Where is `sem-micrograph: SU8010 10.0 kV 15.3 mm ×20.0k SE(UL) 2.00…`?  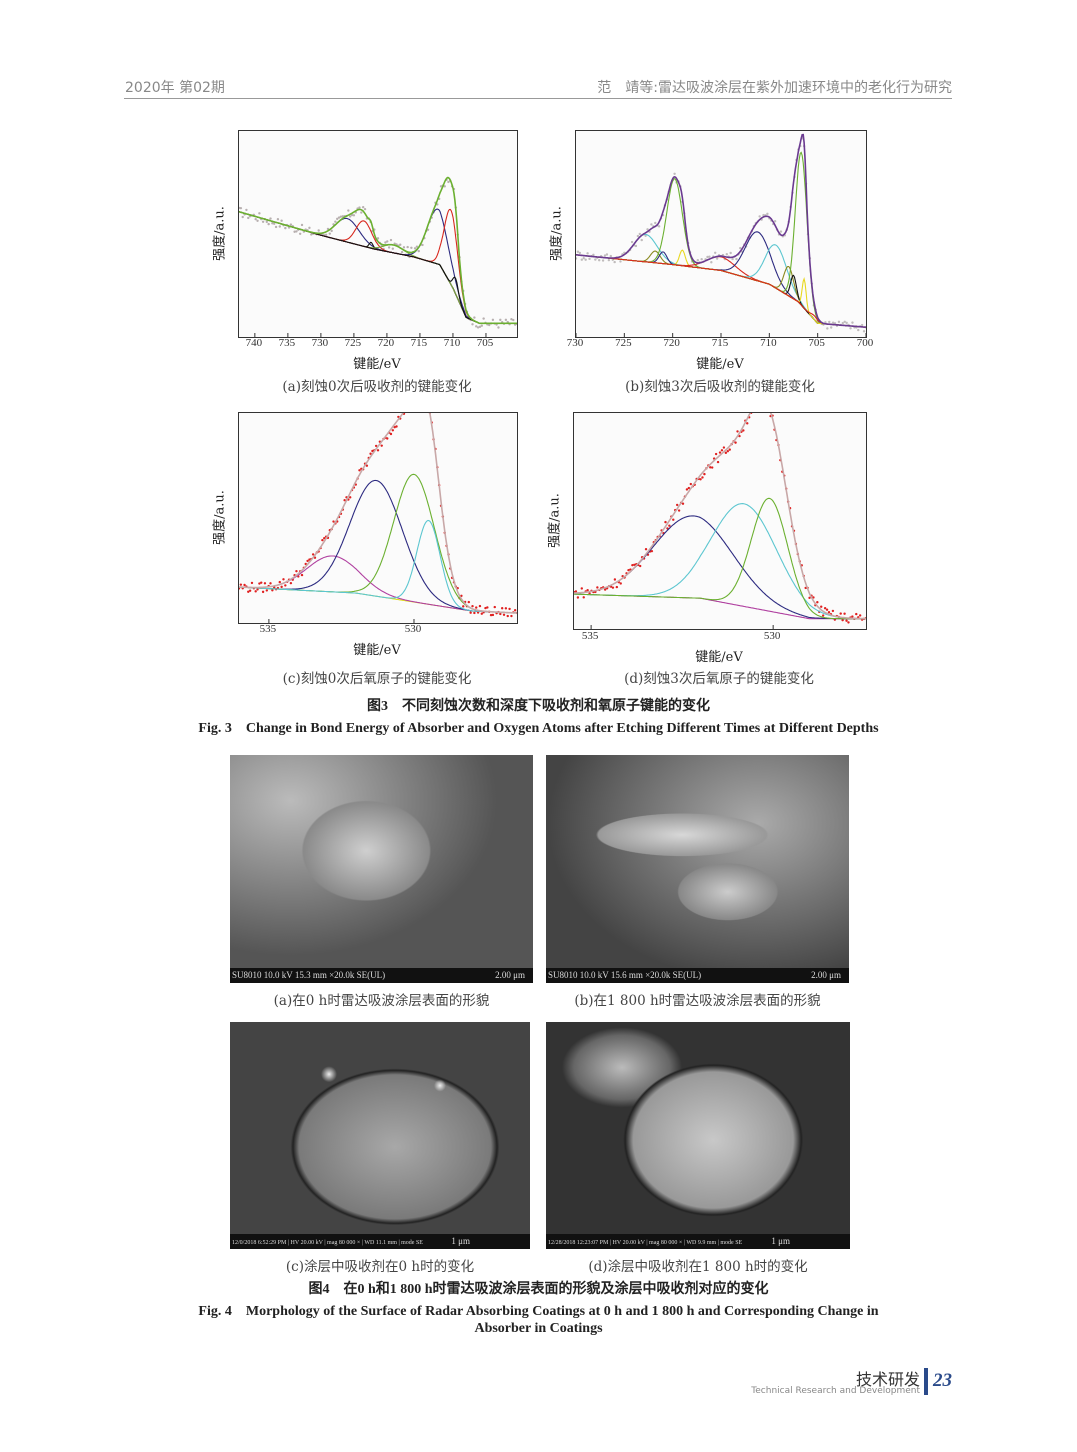
sem-micrograph: SU8010 10.0 kV 15.3 mm ×20.0k SE(UL) 2.00… is located at coordinates (381, 869).